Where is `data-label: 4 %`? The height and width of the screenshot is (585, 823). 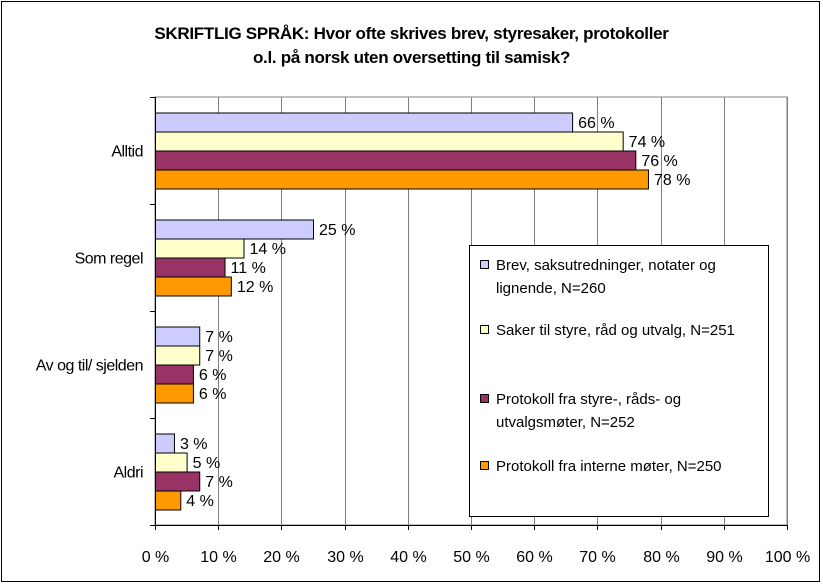
data-label: 4 % is located at coordinates (200, 501).